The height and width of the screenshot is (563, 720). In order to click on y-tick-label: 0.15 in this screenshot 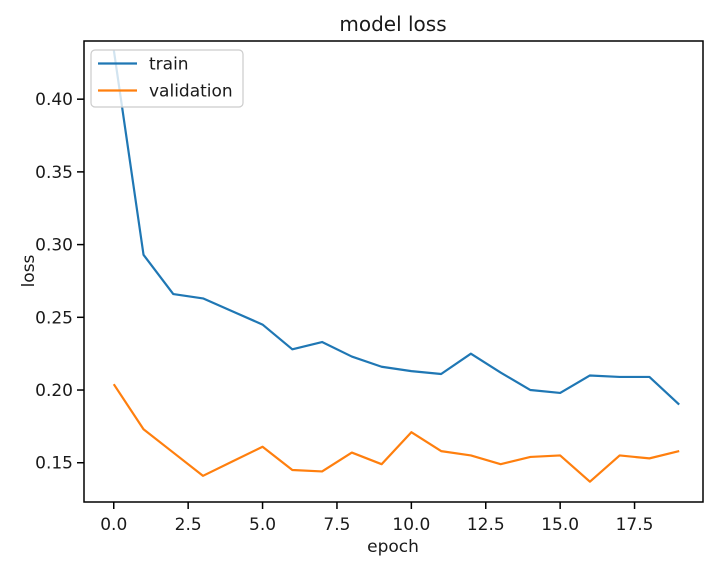, I will do `click(54, 464)`.